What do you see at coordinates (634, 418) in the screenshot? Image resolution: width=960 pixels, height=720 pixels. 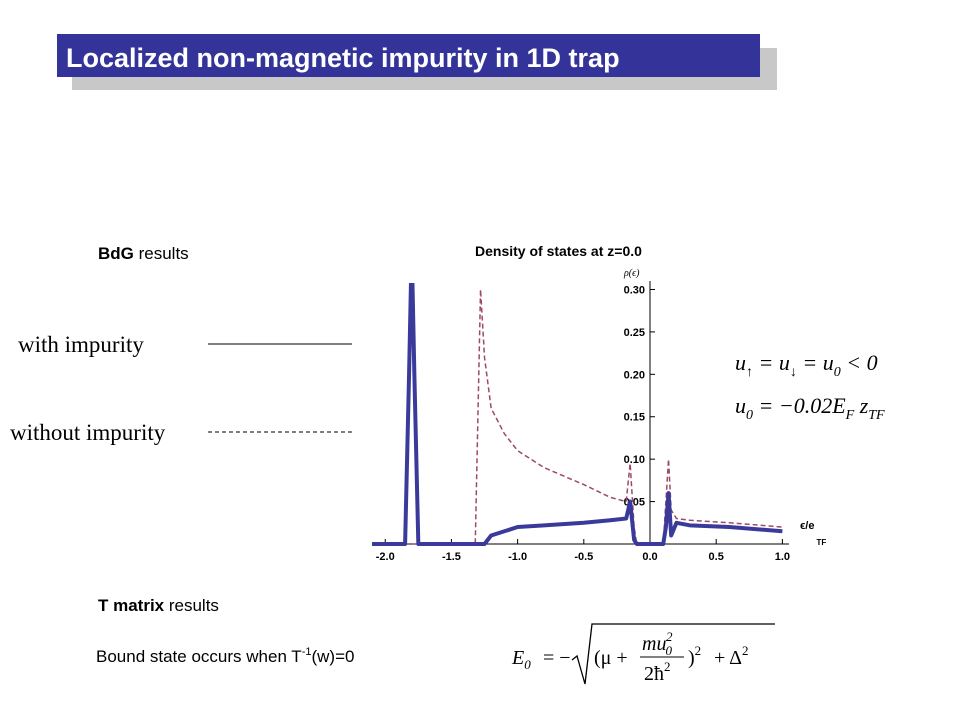 I see `y-tick-label: 0.15` at bounding box center [634, 418].